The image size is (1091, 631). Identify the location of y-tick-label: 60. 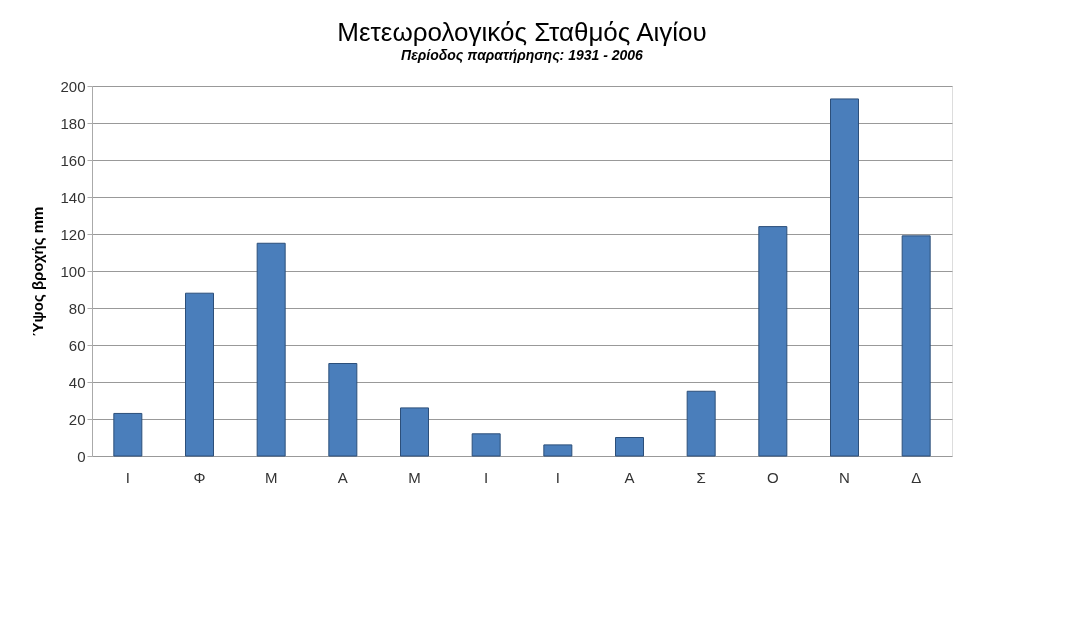
(77, 345).